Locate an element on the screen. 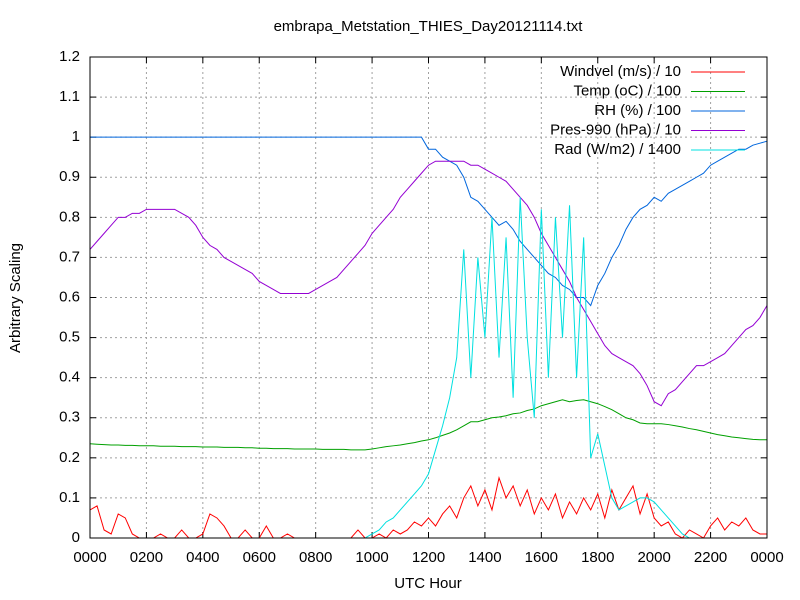 This screenshot has height=600, width=800. x-tick-label: 1000 is located at coordinates (371, 557).